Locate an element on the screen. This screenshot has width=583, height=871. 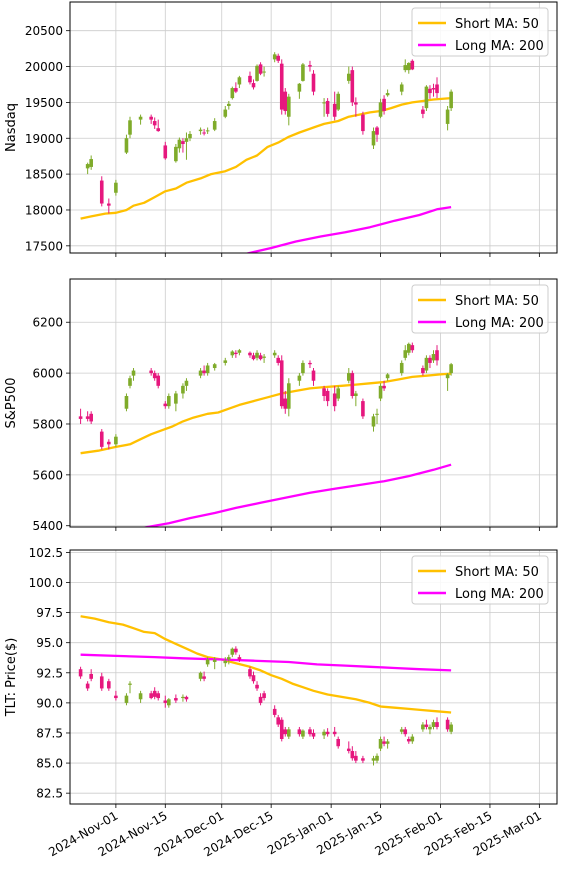
y-tick-label: 18500 is located at coordinates (44, 175).